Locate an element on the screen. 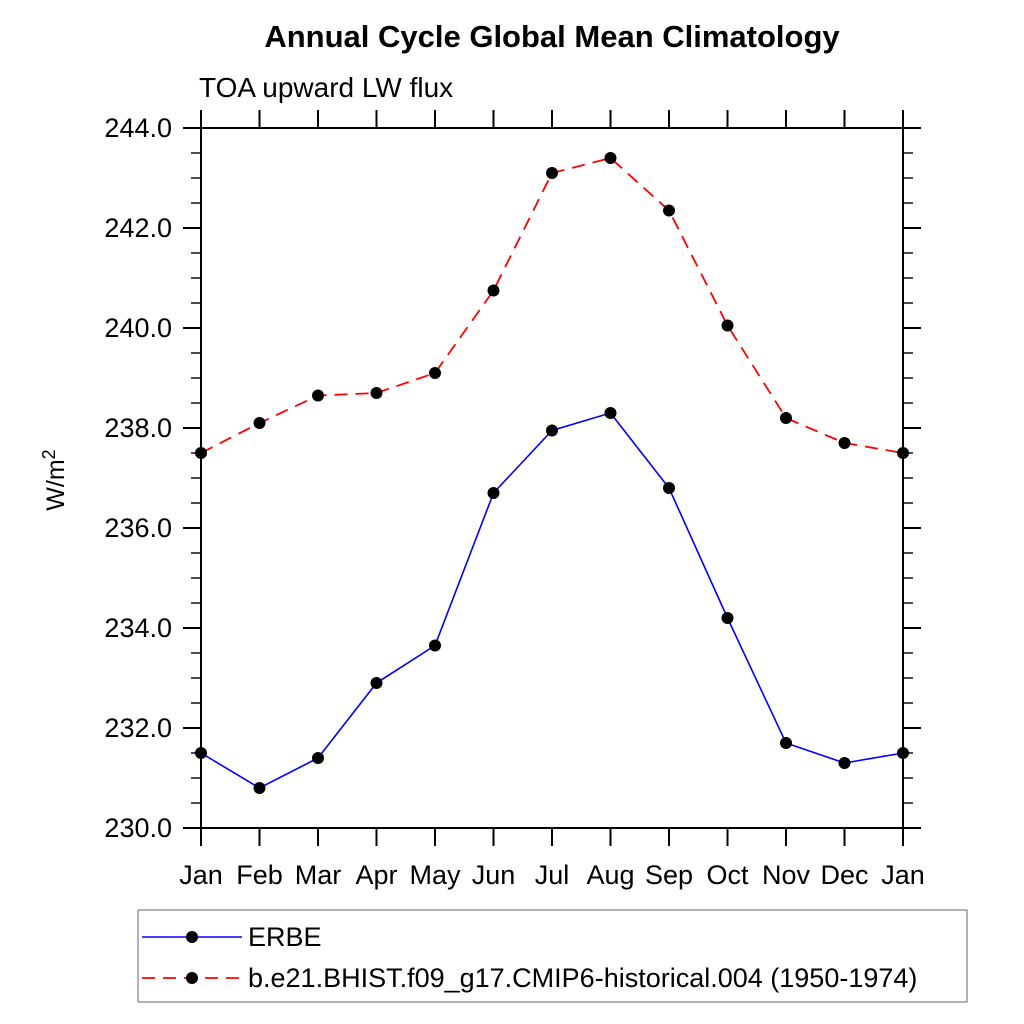 This screenshot has height=1024, width=1024. chart-subtitle: TOA upward LW flux is located at coordinates (326, 87).